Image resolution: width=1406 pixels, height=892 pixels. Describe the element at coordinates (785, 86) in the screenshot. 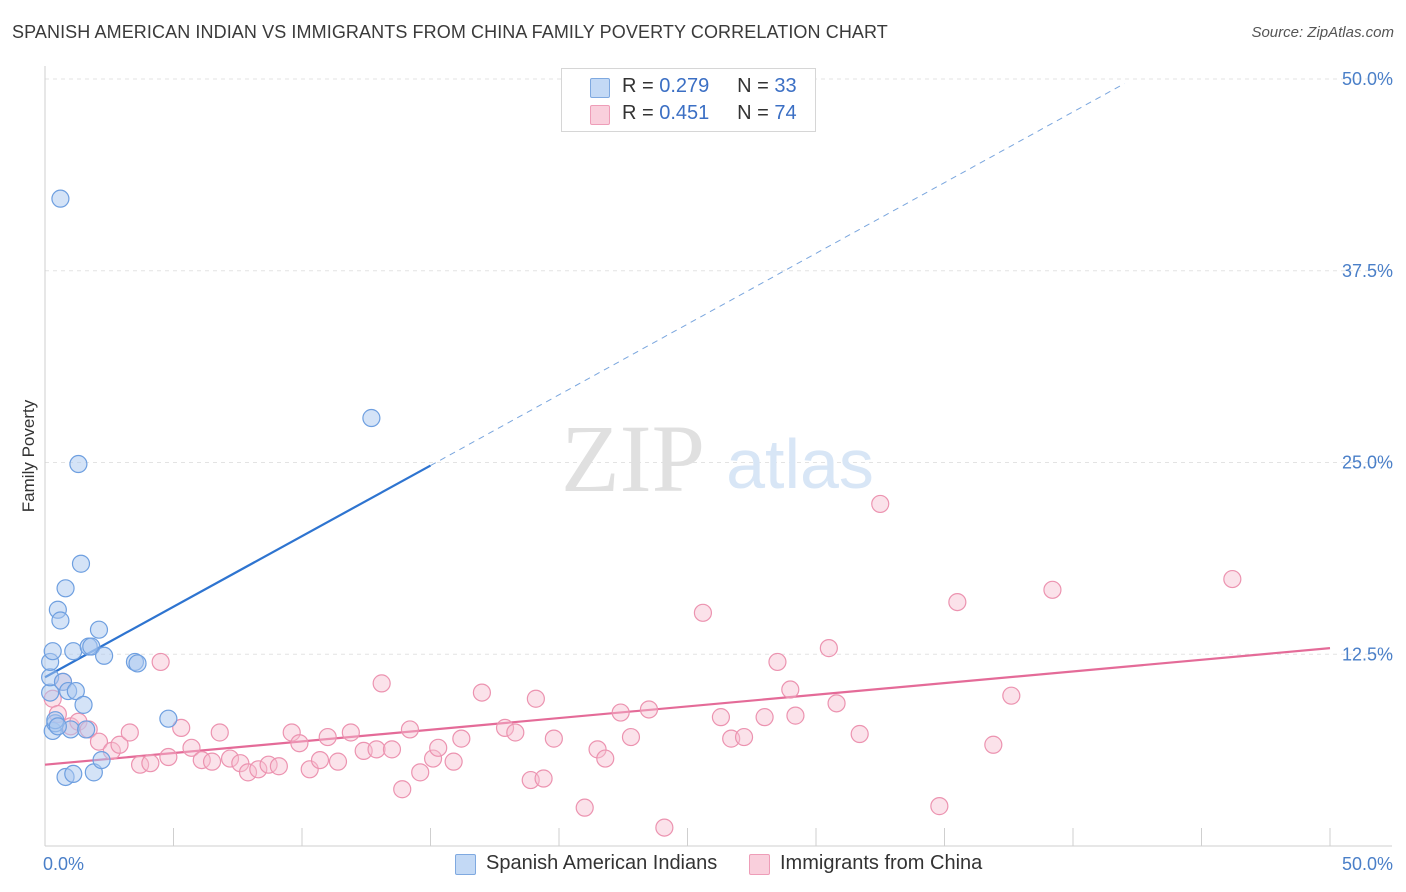

I see `legend-n-value: 33` at that location.